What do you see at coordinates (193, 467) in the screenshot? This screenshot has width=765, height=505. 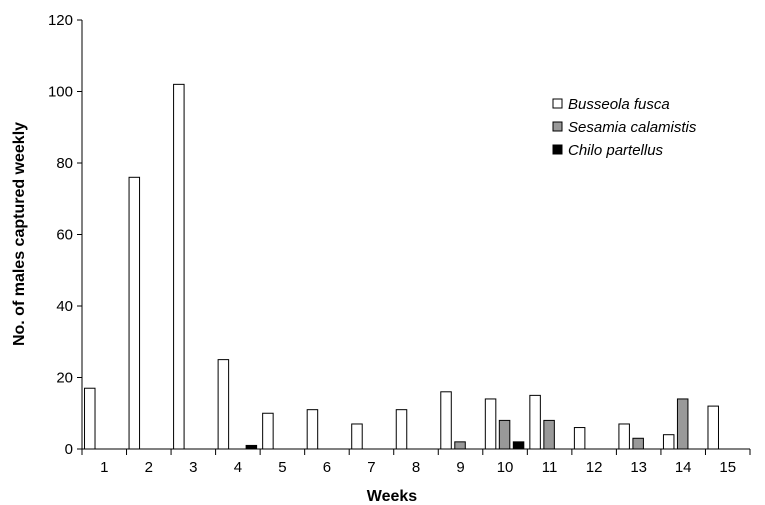 I see `x-tick-label: 3` at bounding box center [193, 467].